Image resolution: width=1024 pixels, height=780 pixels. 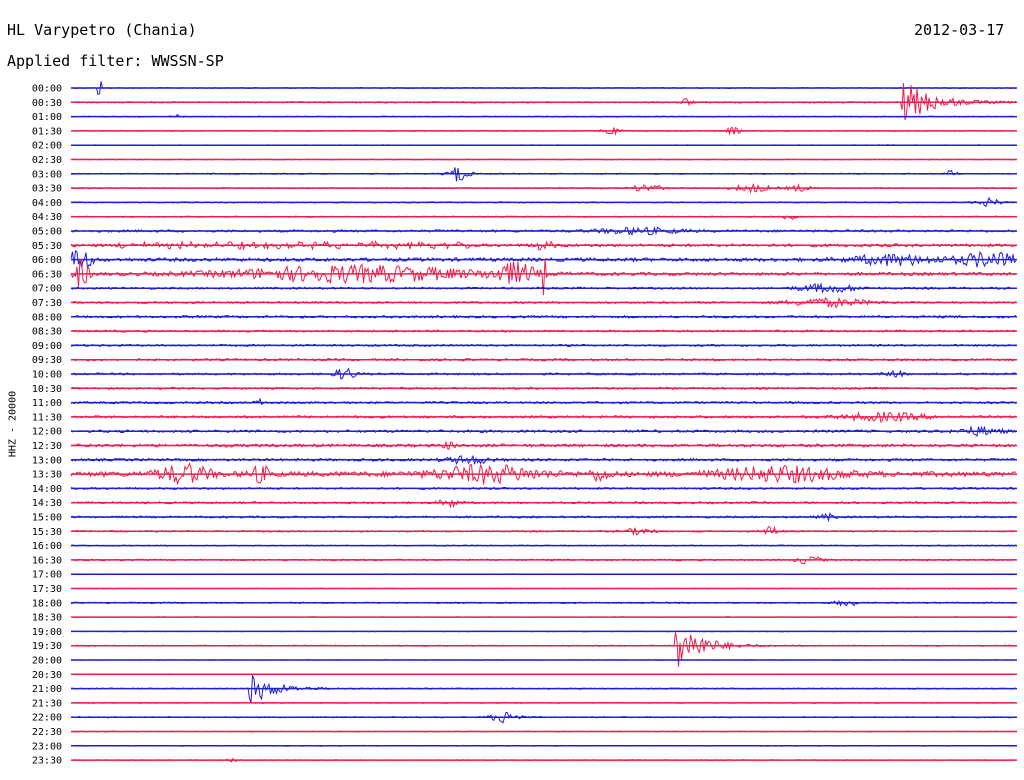 What do you see at coordinates (47, 446) in the screenshot?
I see `time-tick-label: 12:30` at bounding box center [47, 446].